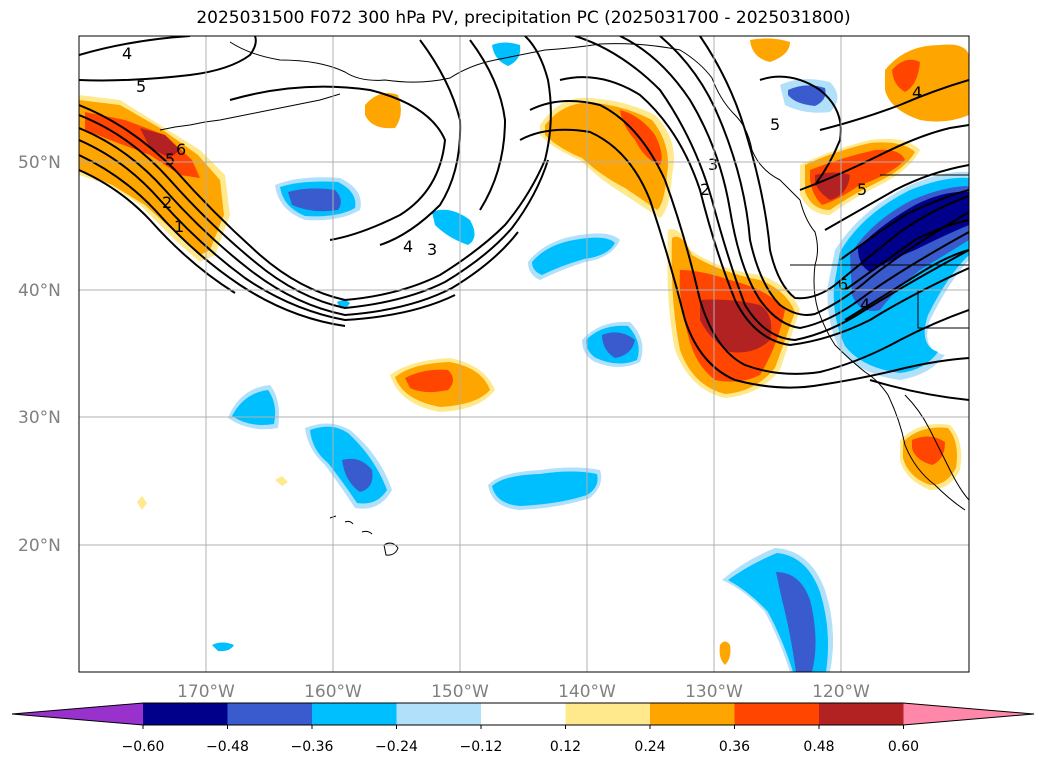 The height and width of the screenshot is (765, 1047). I want to click on colorbar-tick-label: −0.12, so click(481, 747).